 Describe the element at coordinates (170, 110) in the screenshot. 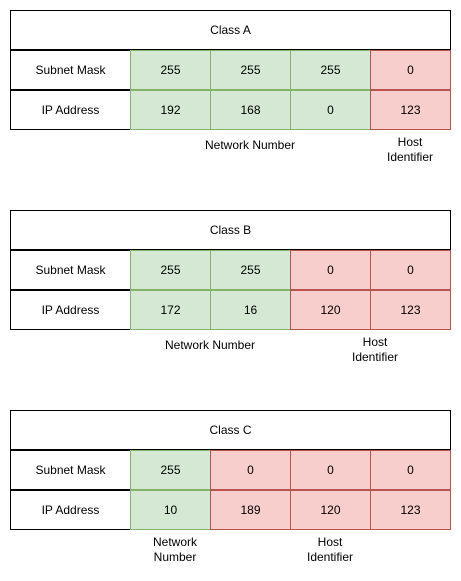

I see `ip-octet-1: 192` at that location.